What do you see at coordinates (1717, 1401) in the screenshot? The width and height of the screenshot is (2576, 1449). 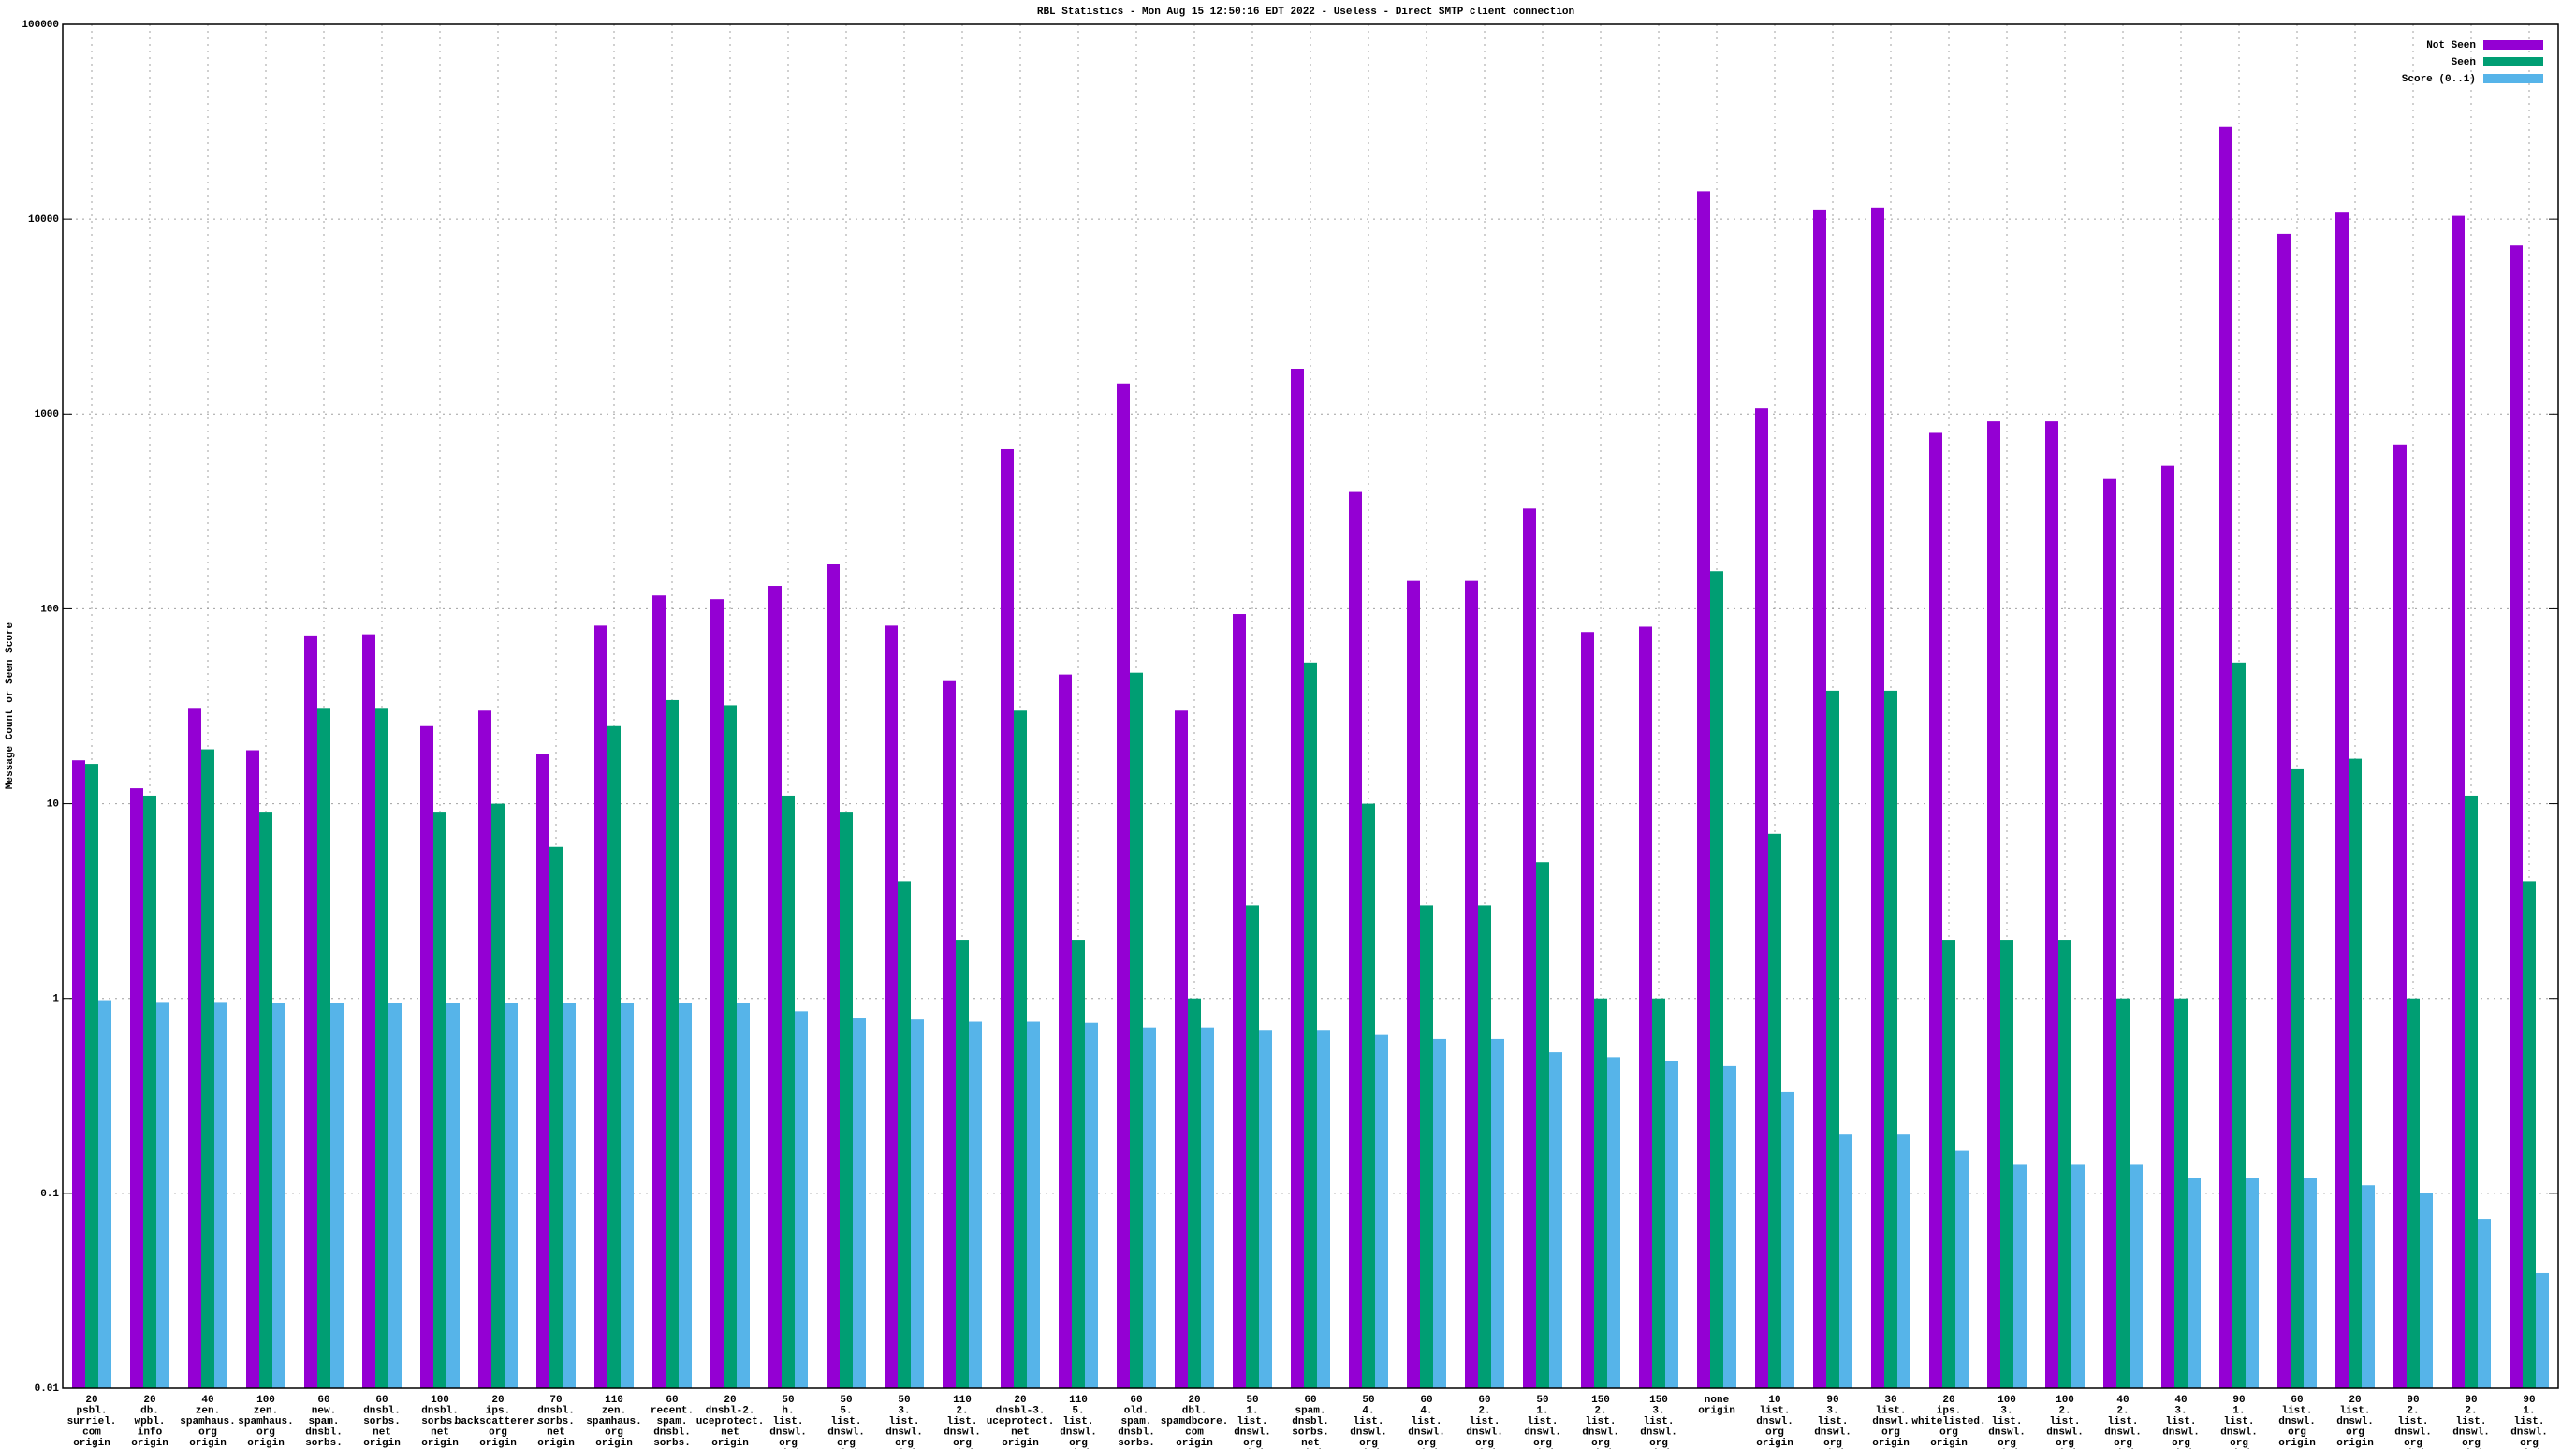 I see `x-tick-label-line: none` at bounding box center [1717, 1401].